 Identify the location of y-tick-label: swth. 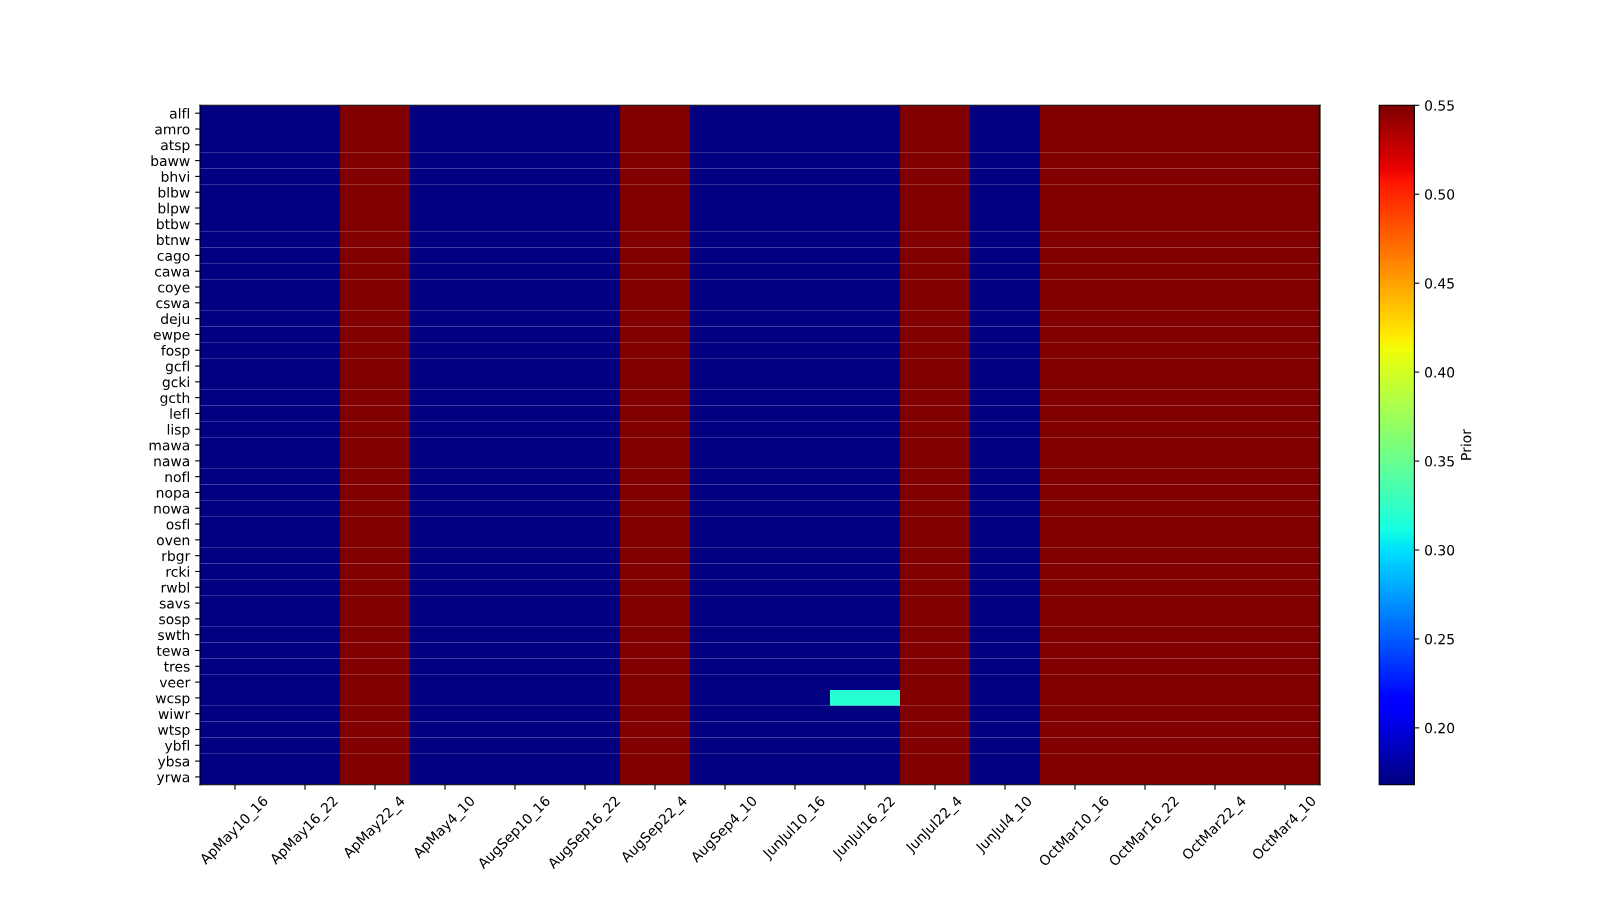
(174, 635).